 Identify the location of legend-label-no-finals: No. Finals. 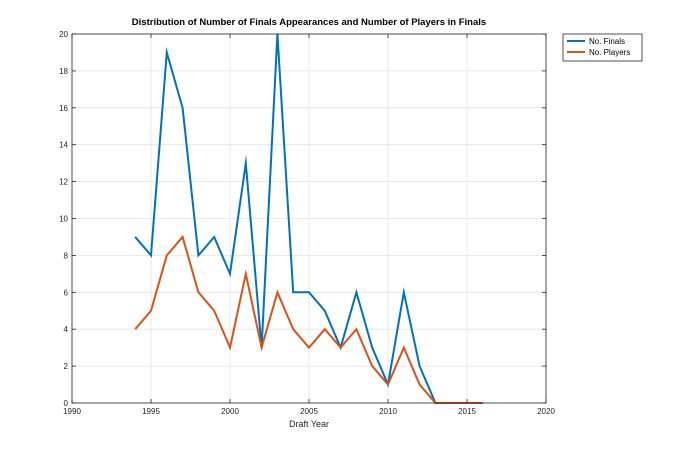
(607, 41).